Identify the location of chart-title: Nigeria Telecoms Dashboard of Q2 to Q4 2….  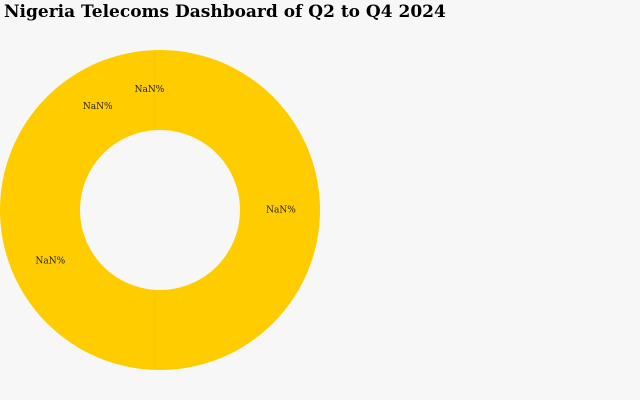
(225, 12).